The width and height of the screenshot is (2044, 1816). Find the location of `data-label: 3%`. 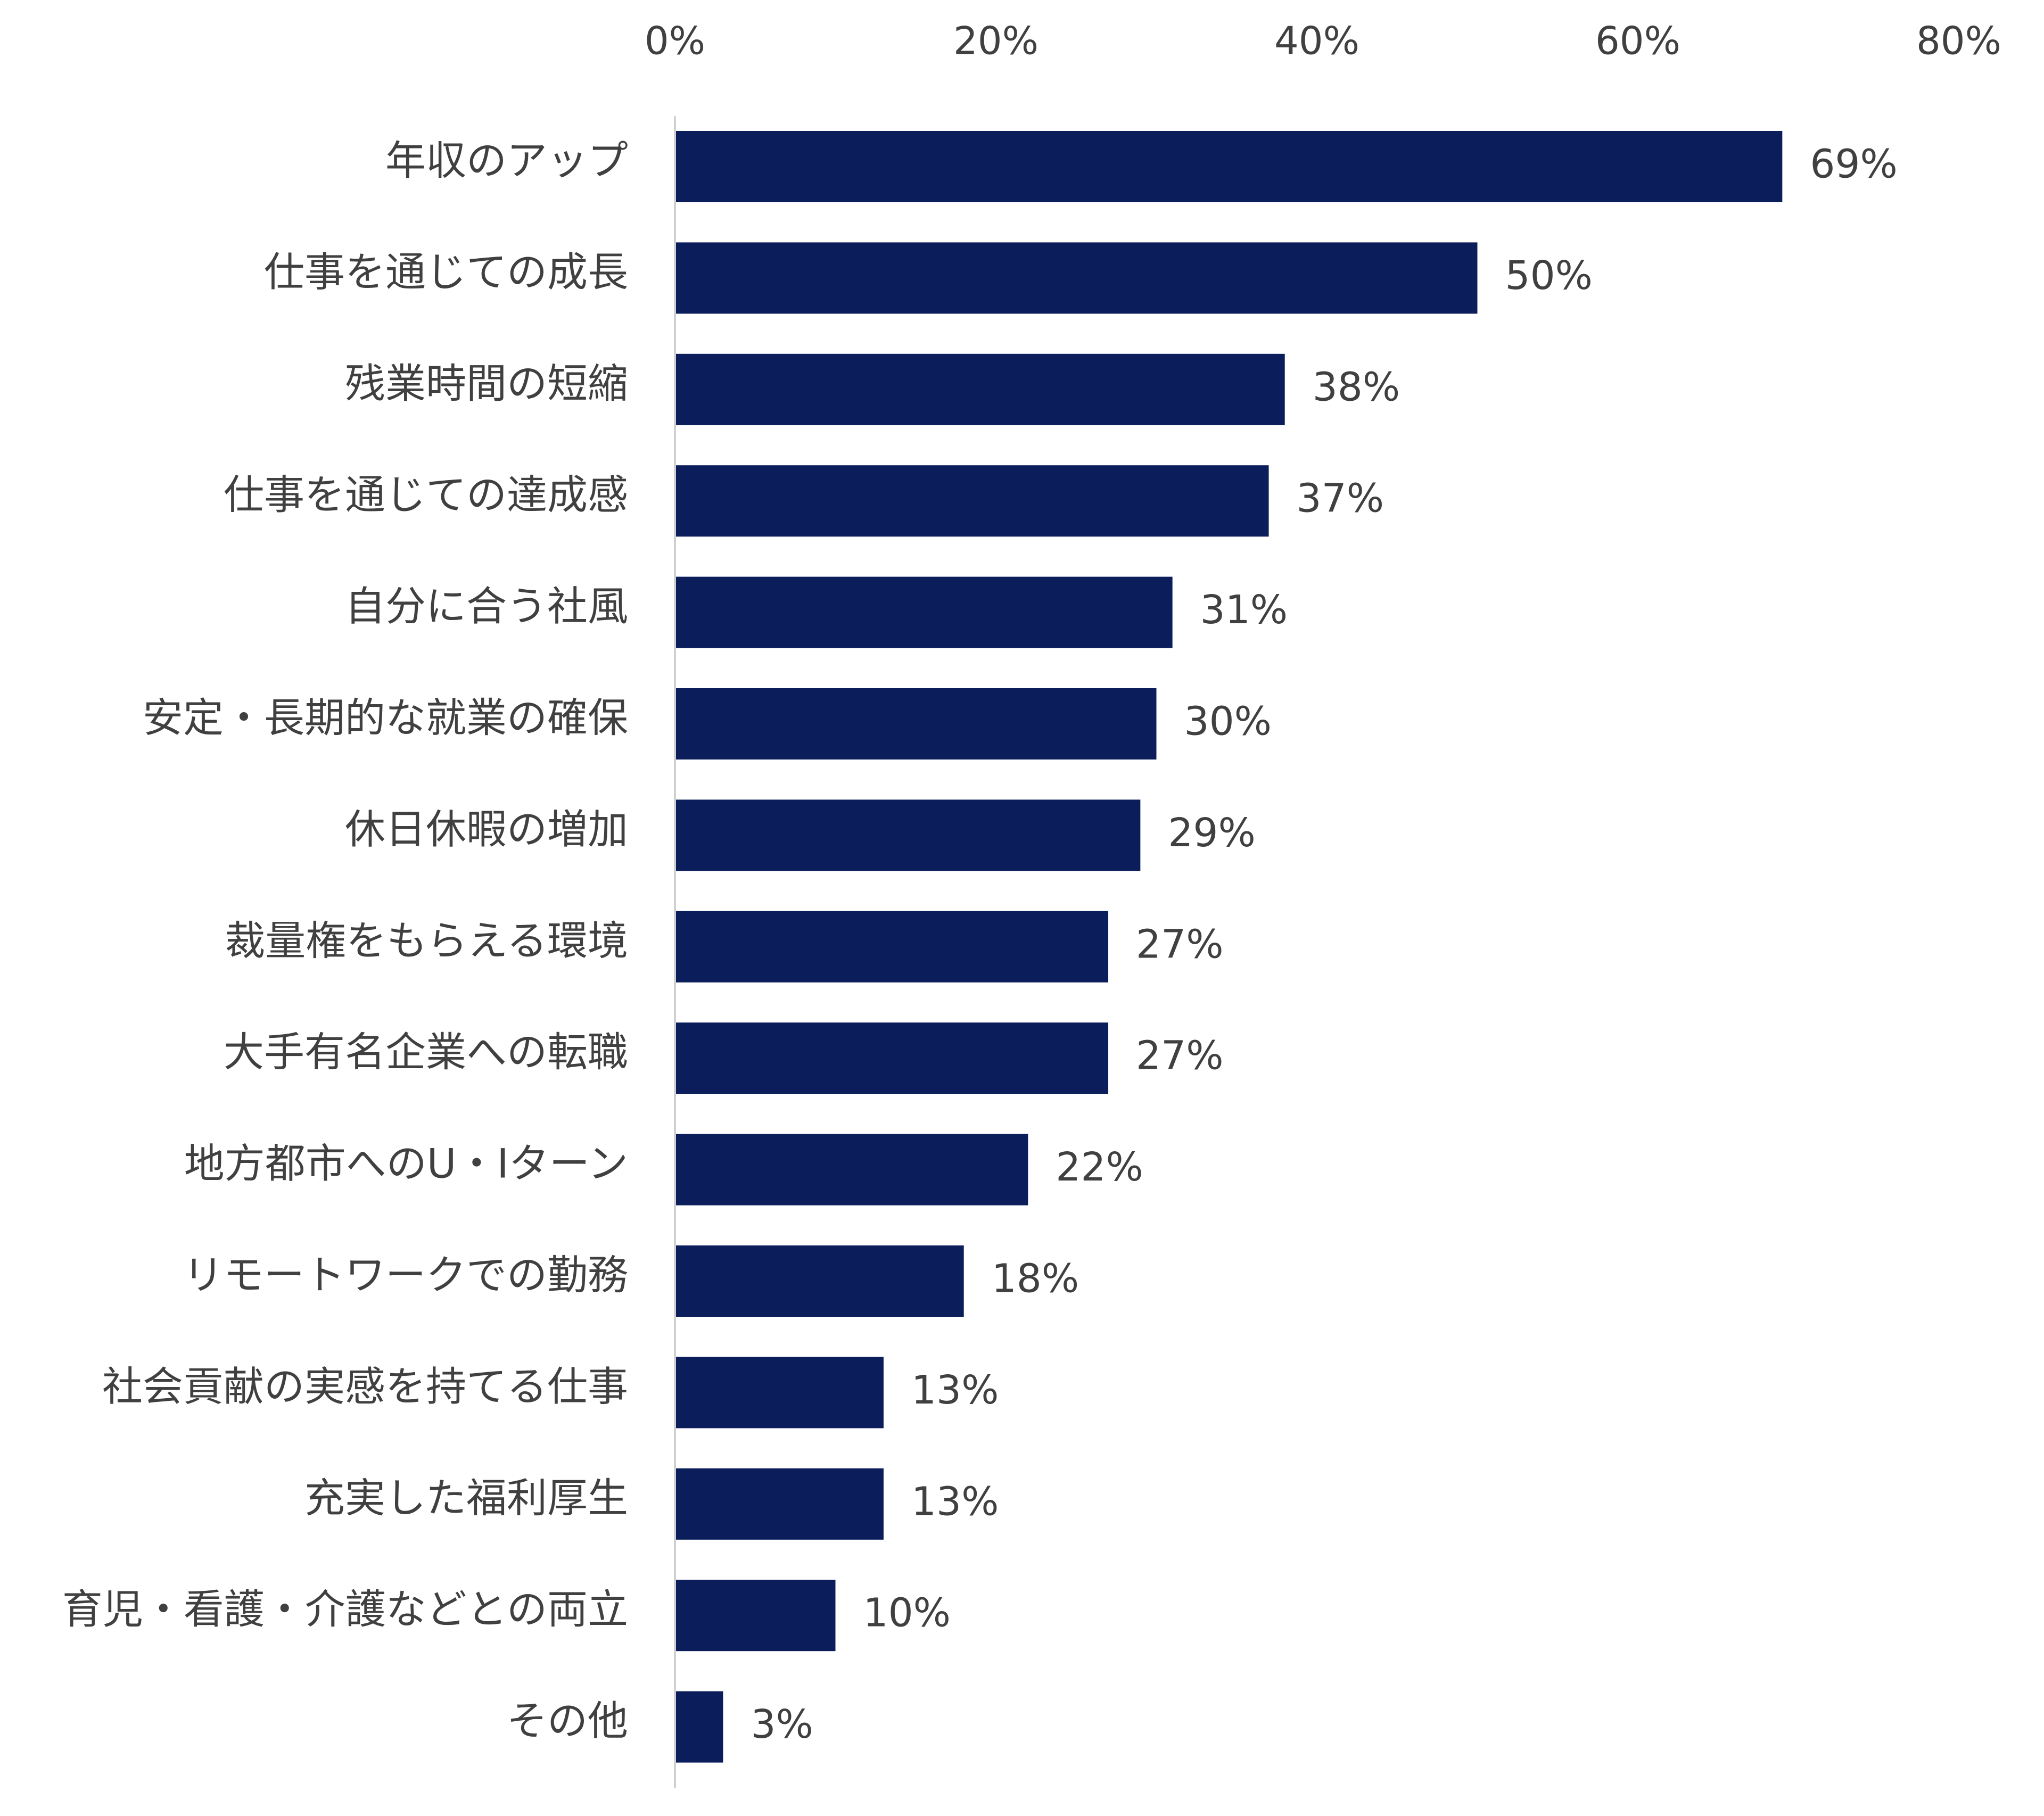

data-label: 3% is located at coordinates (782, 1725).